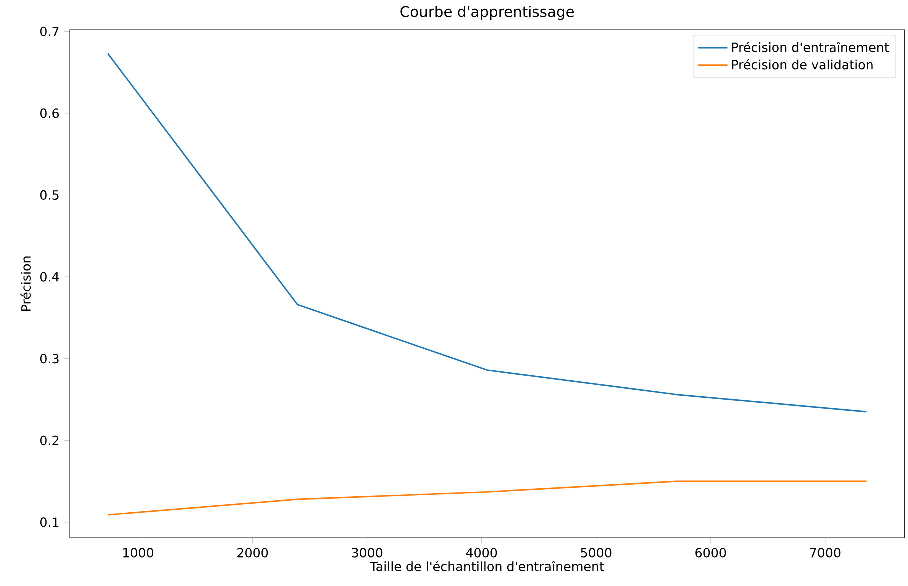  I want to click on y-tick-label: 0.5, so click(49, 195).